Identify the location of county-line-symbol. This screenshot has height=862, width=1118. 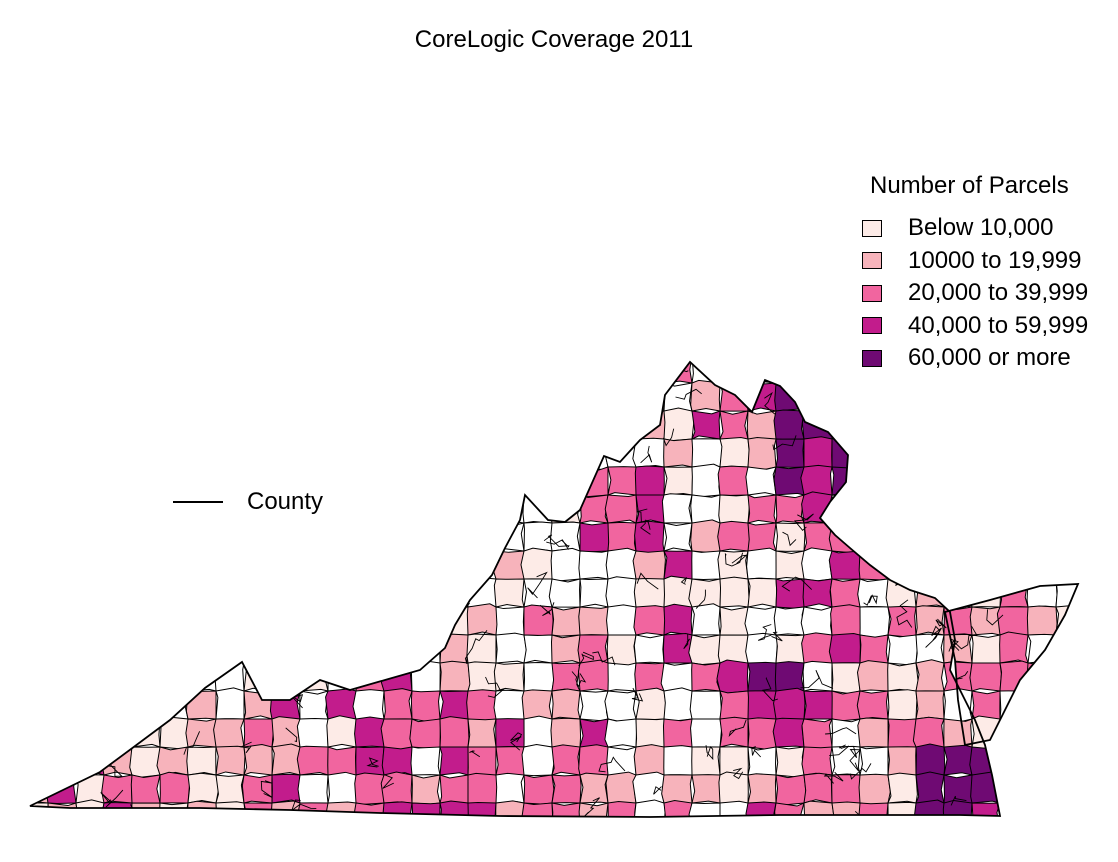
(198, 502).